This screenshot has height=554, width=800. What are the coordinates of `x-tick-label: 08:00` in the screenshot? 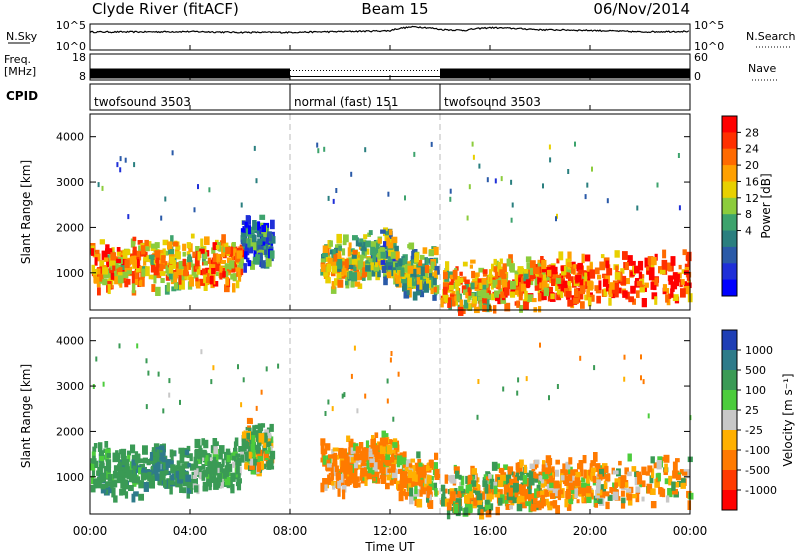 It's located at (290, 531).